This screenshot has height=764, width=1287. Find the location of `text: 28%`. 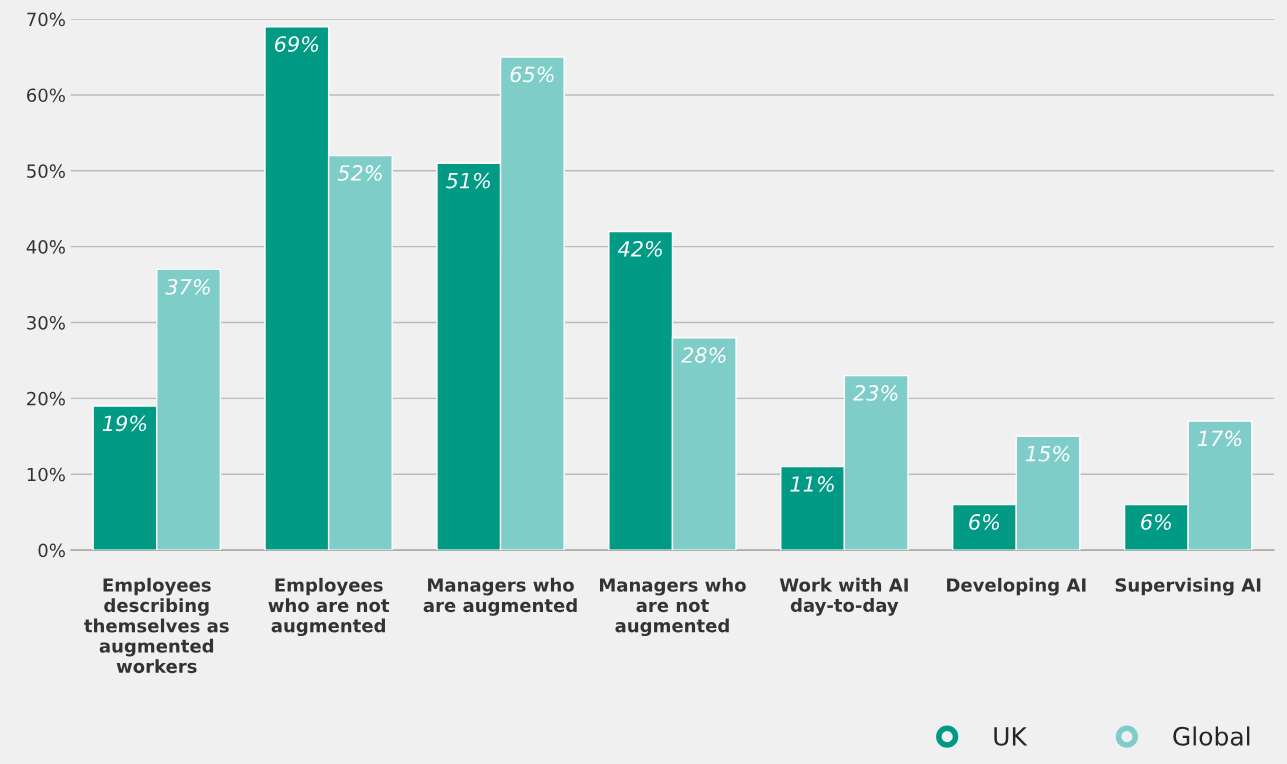

text: 28% is located at coordinates (703, 355).